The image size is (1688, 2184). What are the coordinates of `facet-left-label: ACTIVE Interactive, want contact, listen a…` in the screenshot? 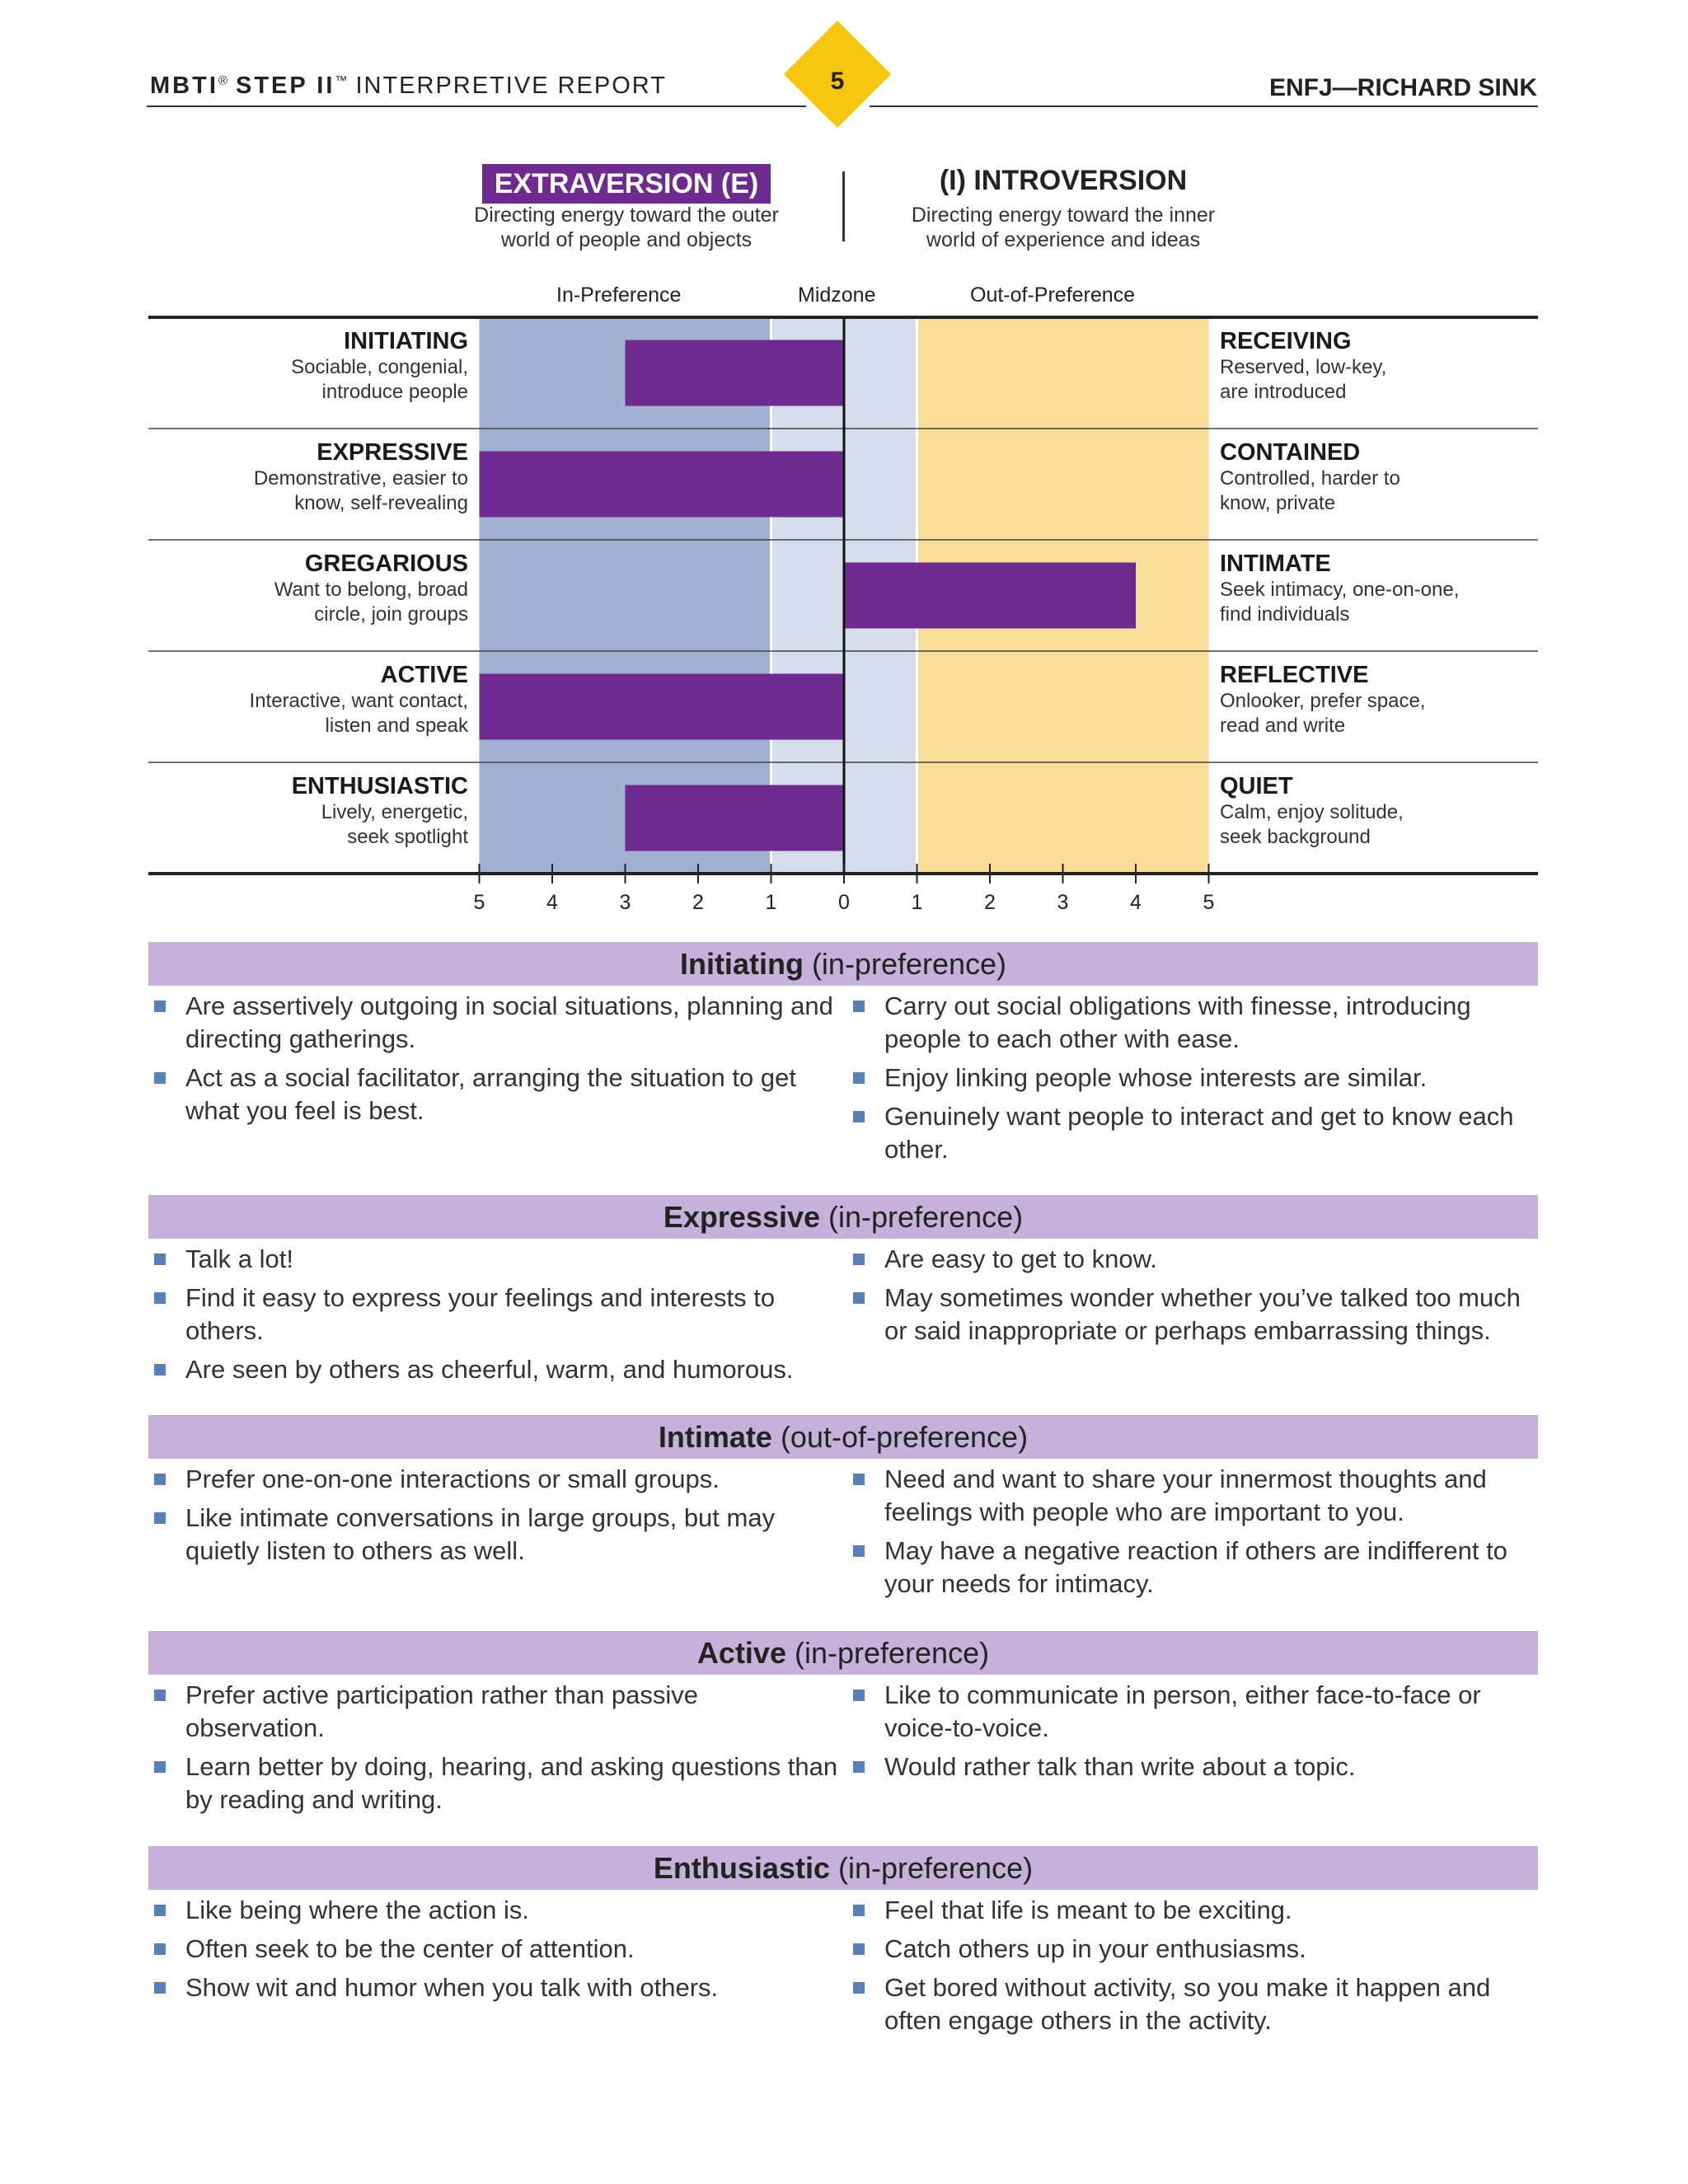 It's located at (332, 699).